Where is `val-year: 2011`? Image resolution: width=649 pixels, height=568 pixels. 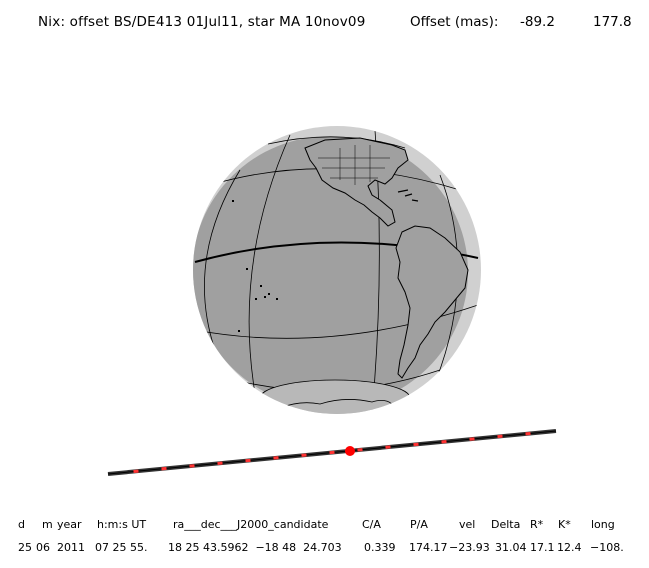 val-year: 2011 is located at coordinates (71, 547).